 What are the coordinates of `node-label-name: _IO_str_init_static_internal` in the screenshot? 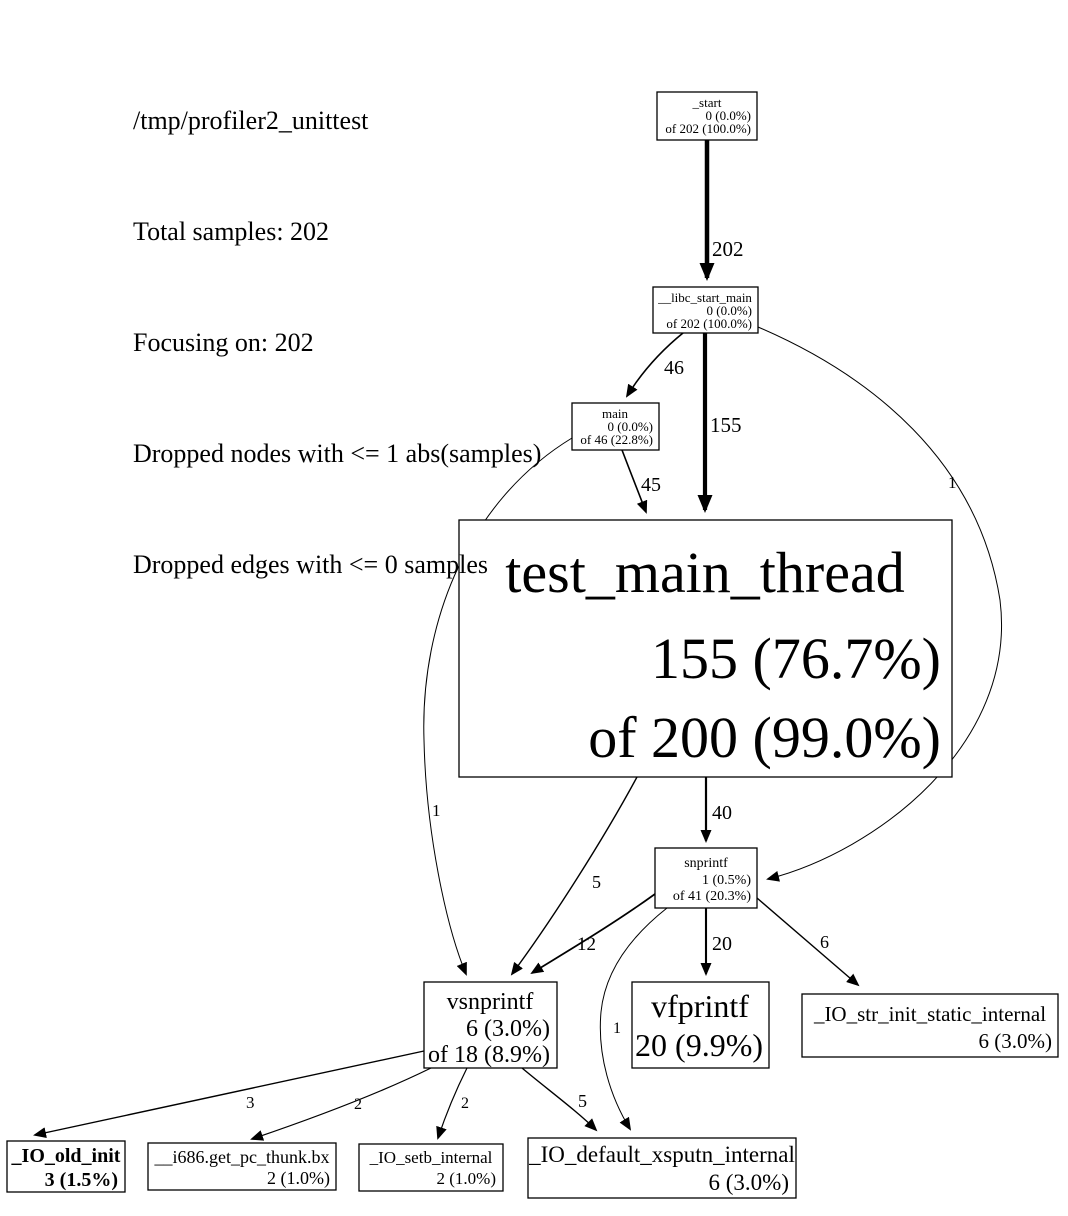 It's located at (929, 1014).